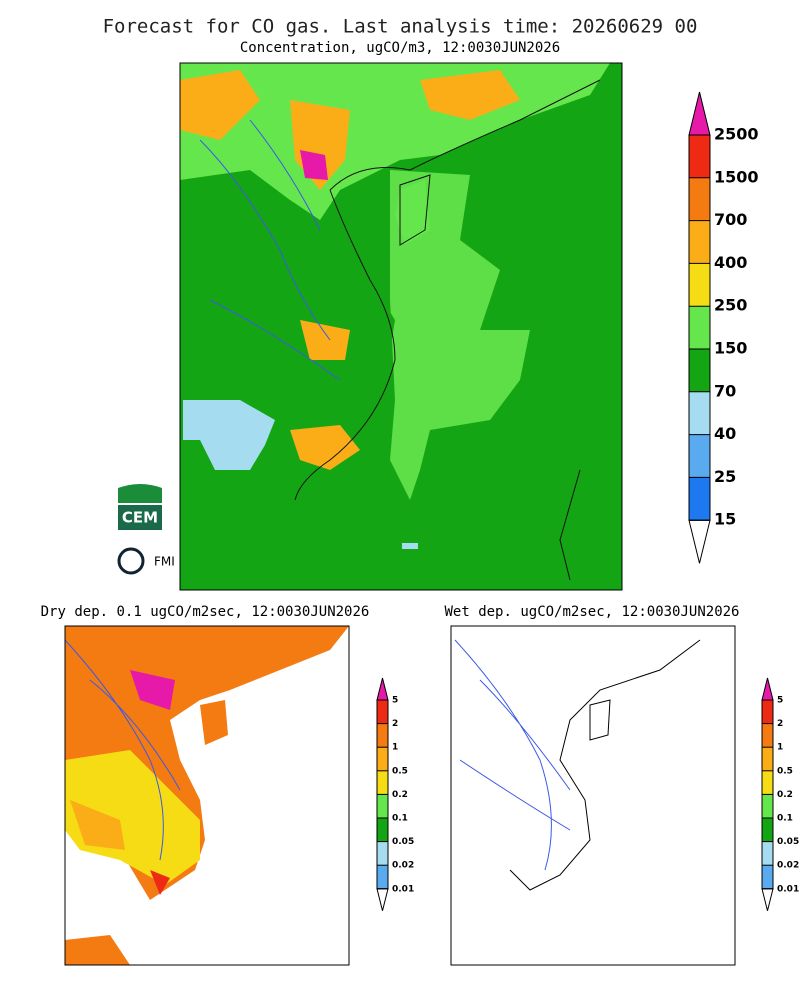 This screenshot has width=800, height=1004. What do you see at coordinates (400, 48) in the screenshot?
I see `subtitle: Concentration, ugCO/m3, 12:0030JUN2026` at bounding box center [400, 48].